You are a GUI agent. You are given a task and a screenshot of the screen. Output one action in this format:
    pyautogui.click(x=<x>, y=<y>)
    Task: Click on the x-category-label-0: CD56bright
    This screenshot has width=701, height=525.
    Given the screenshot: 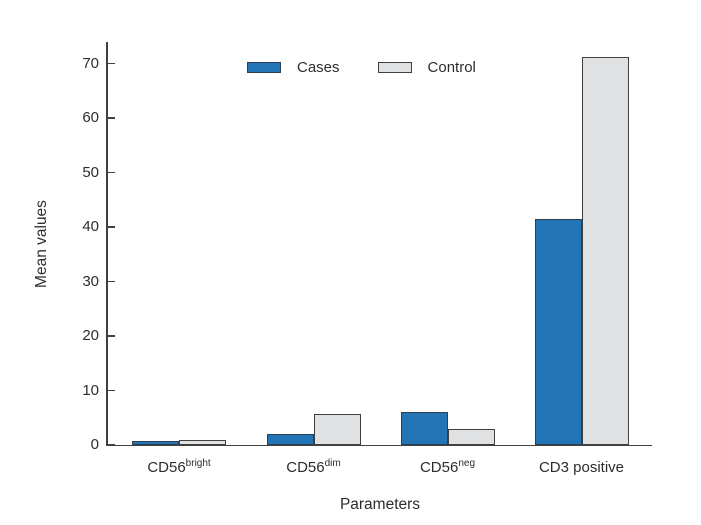 What is the action you would take?
    pyautogui.click(x=179, y=467)
    